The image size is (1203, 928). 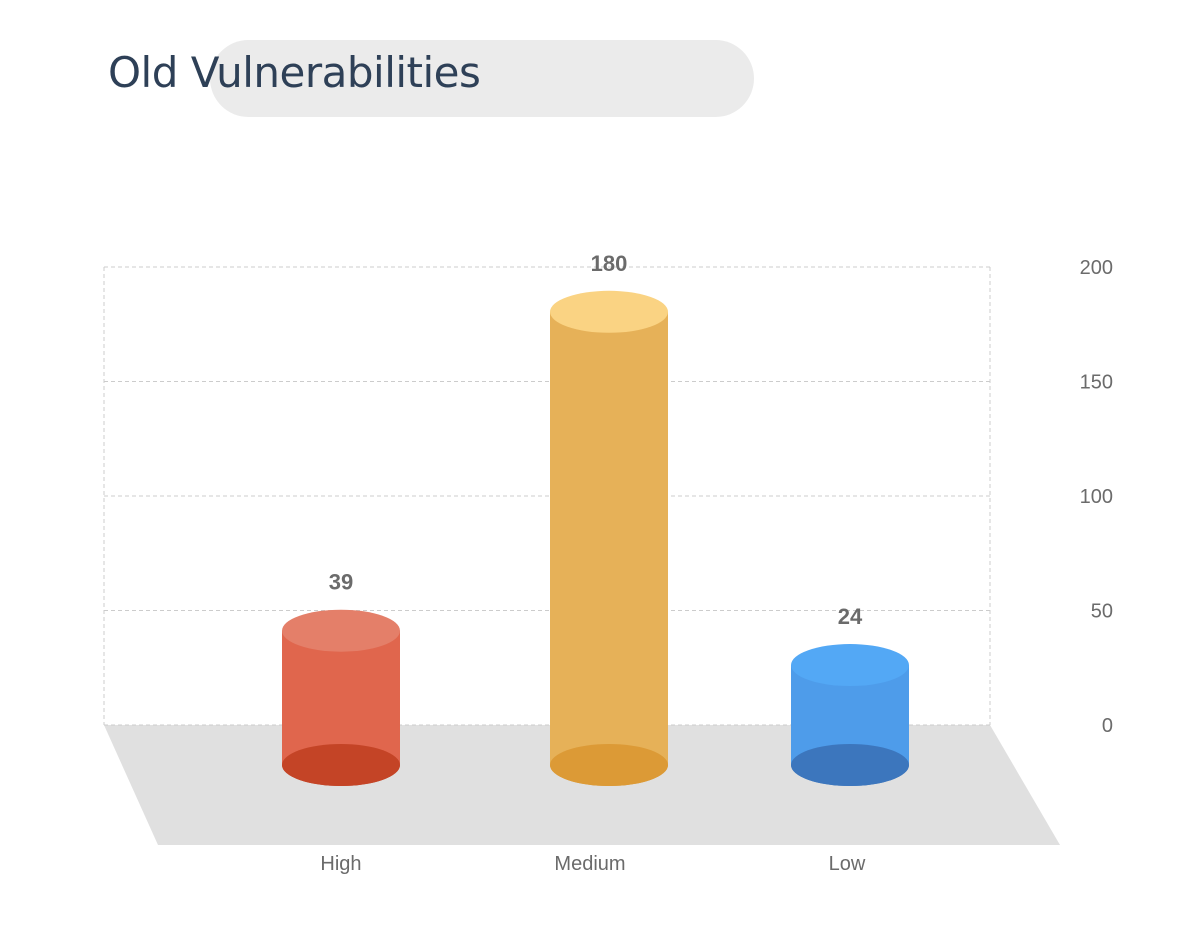 I want to click on chart-title: Old Vulnerabilities, so click(x=294, y=72).